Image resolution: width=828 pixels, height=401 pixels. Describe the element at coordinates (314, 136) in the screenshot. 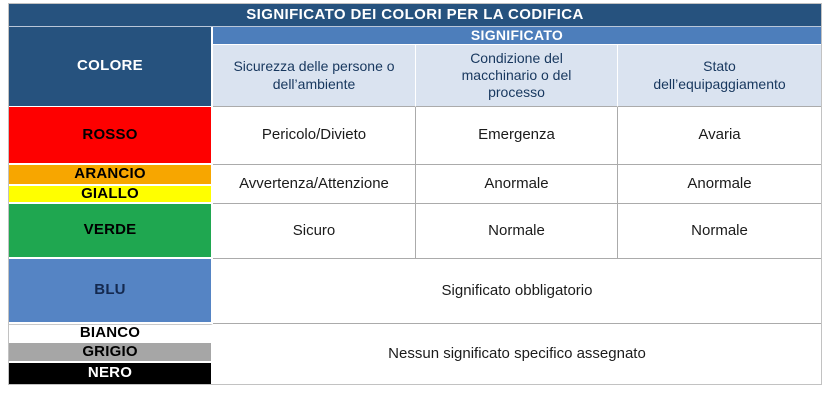

I see `cell-rosso-sicurezza: Pericolo/Divieto` at that location.